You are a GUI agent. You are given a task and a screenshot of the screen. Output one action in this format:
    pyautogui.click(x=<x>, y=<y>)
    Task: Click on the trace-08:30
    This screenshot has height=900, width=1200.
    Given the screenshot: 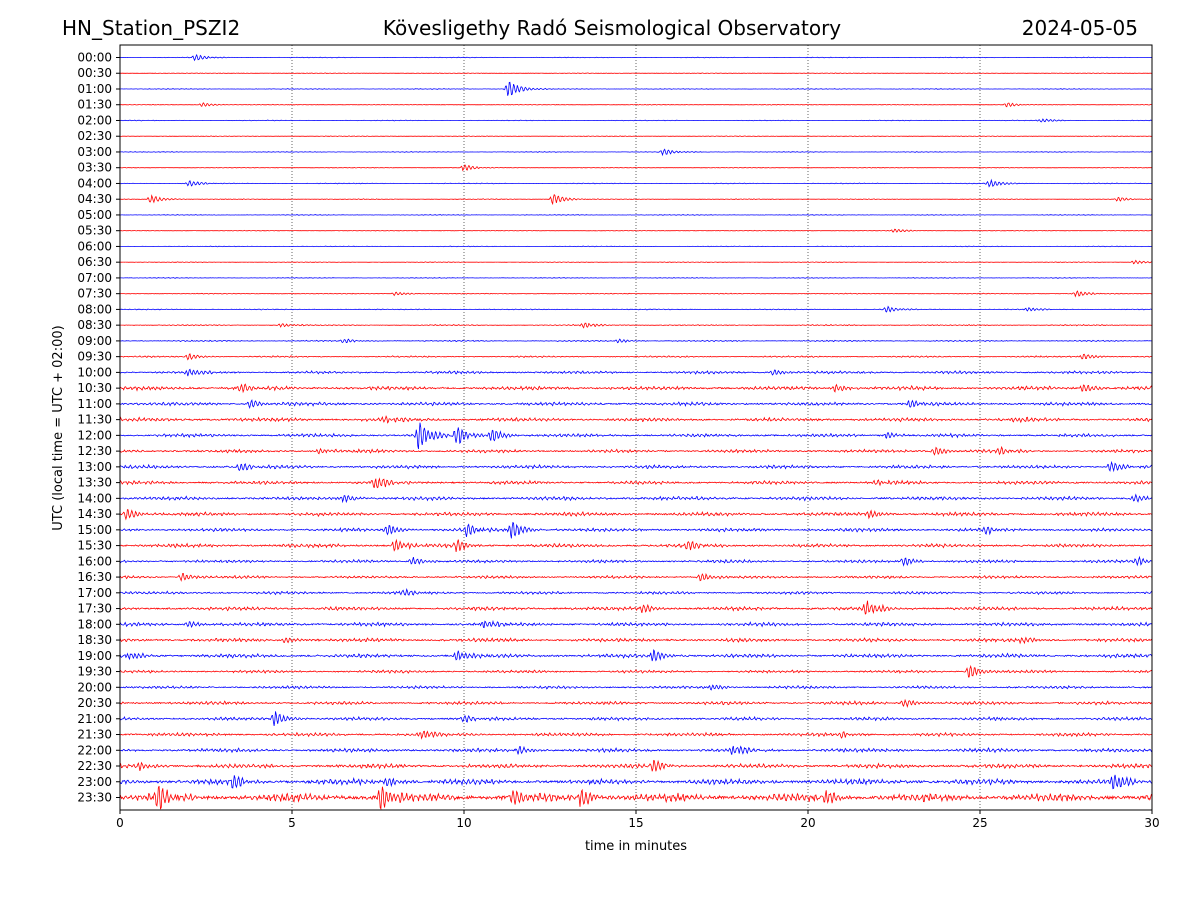 What is the action you would take?
    pyautogui.click(x=636, y=325)
    